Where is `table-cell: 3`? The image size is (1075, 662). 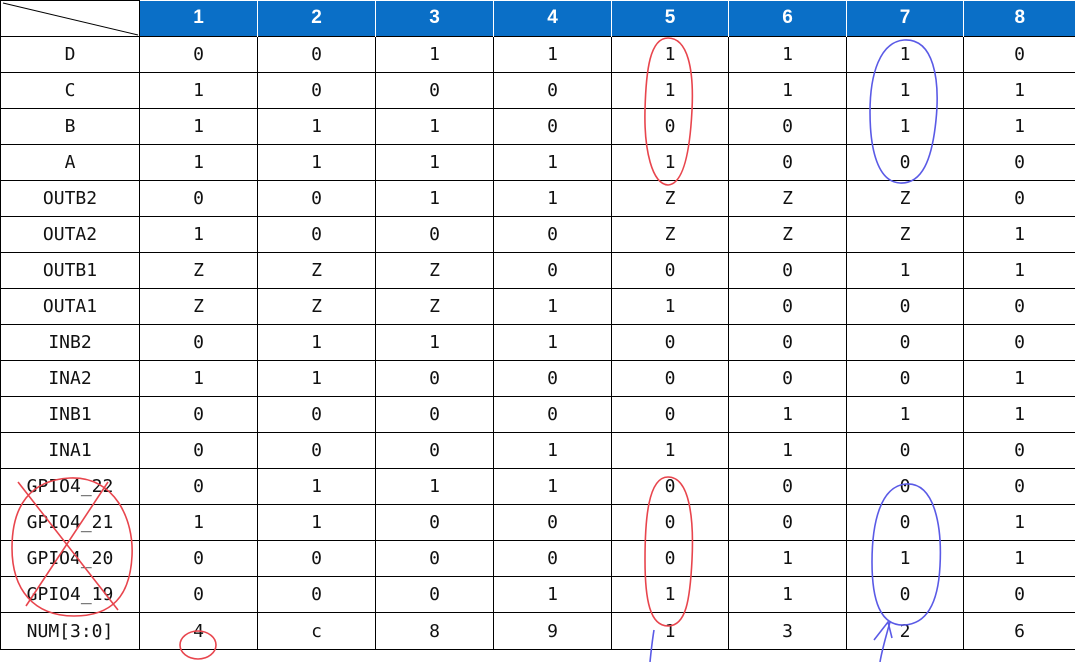 table-cell: 3 is located at coordinates (787, 631).